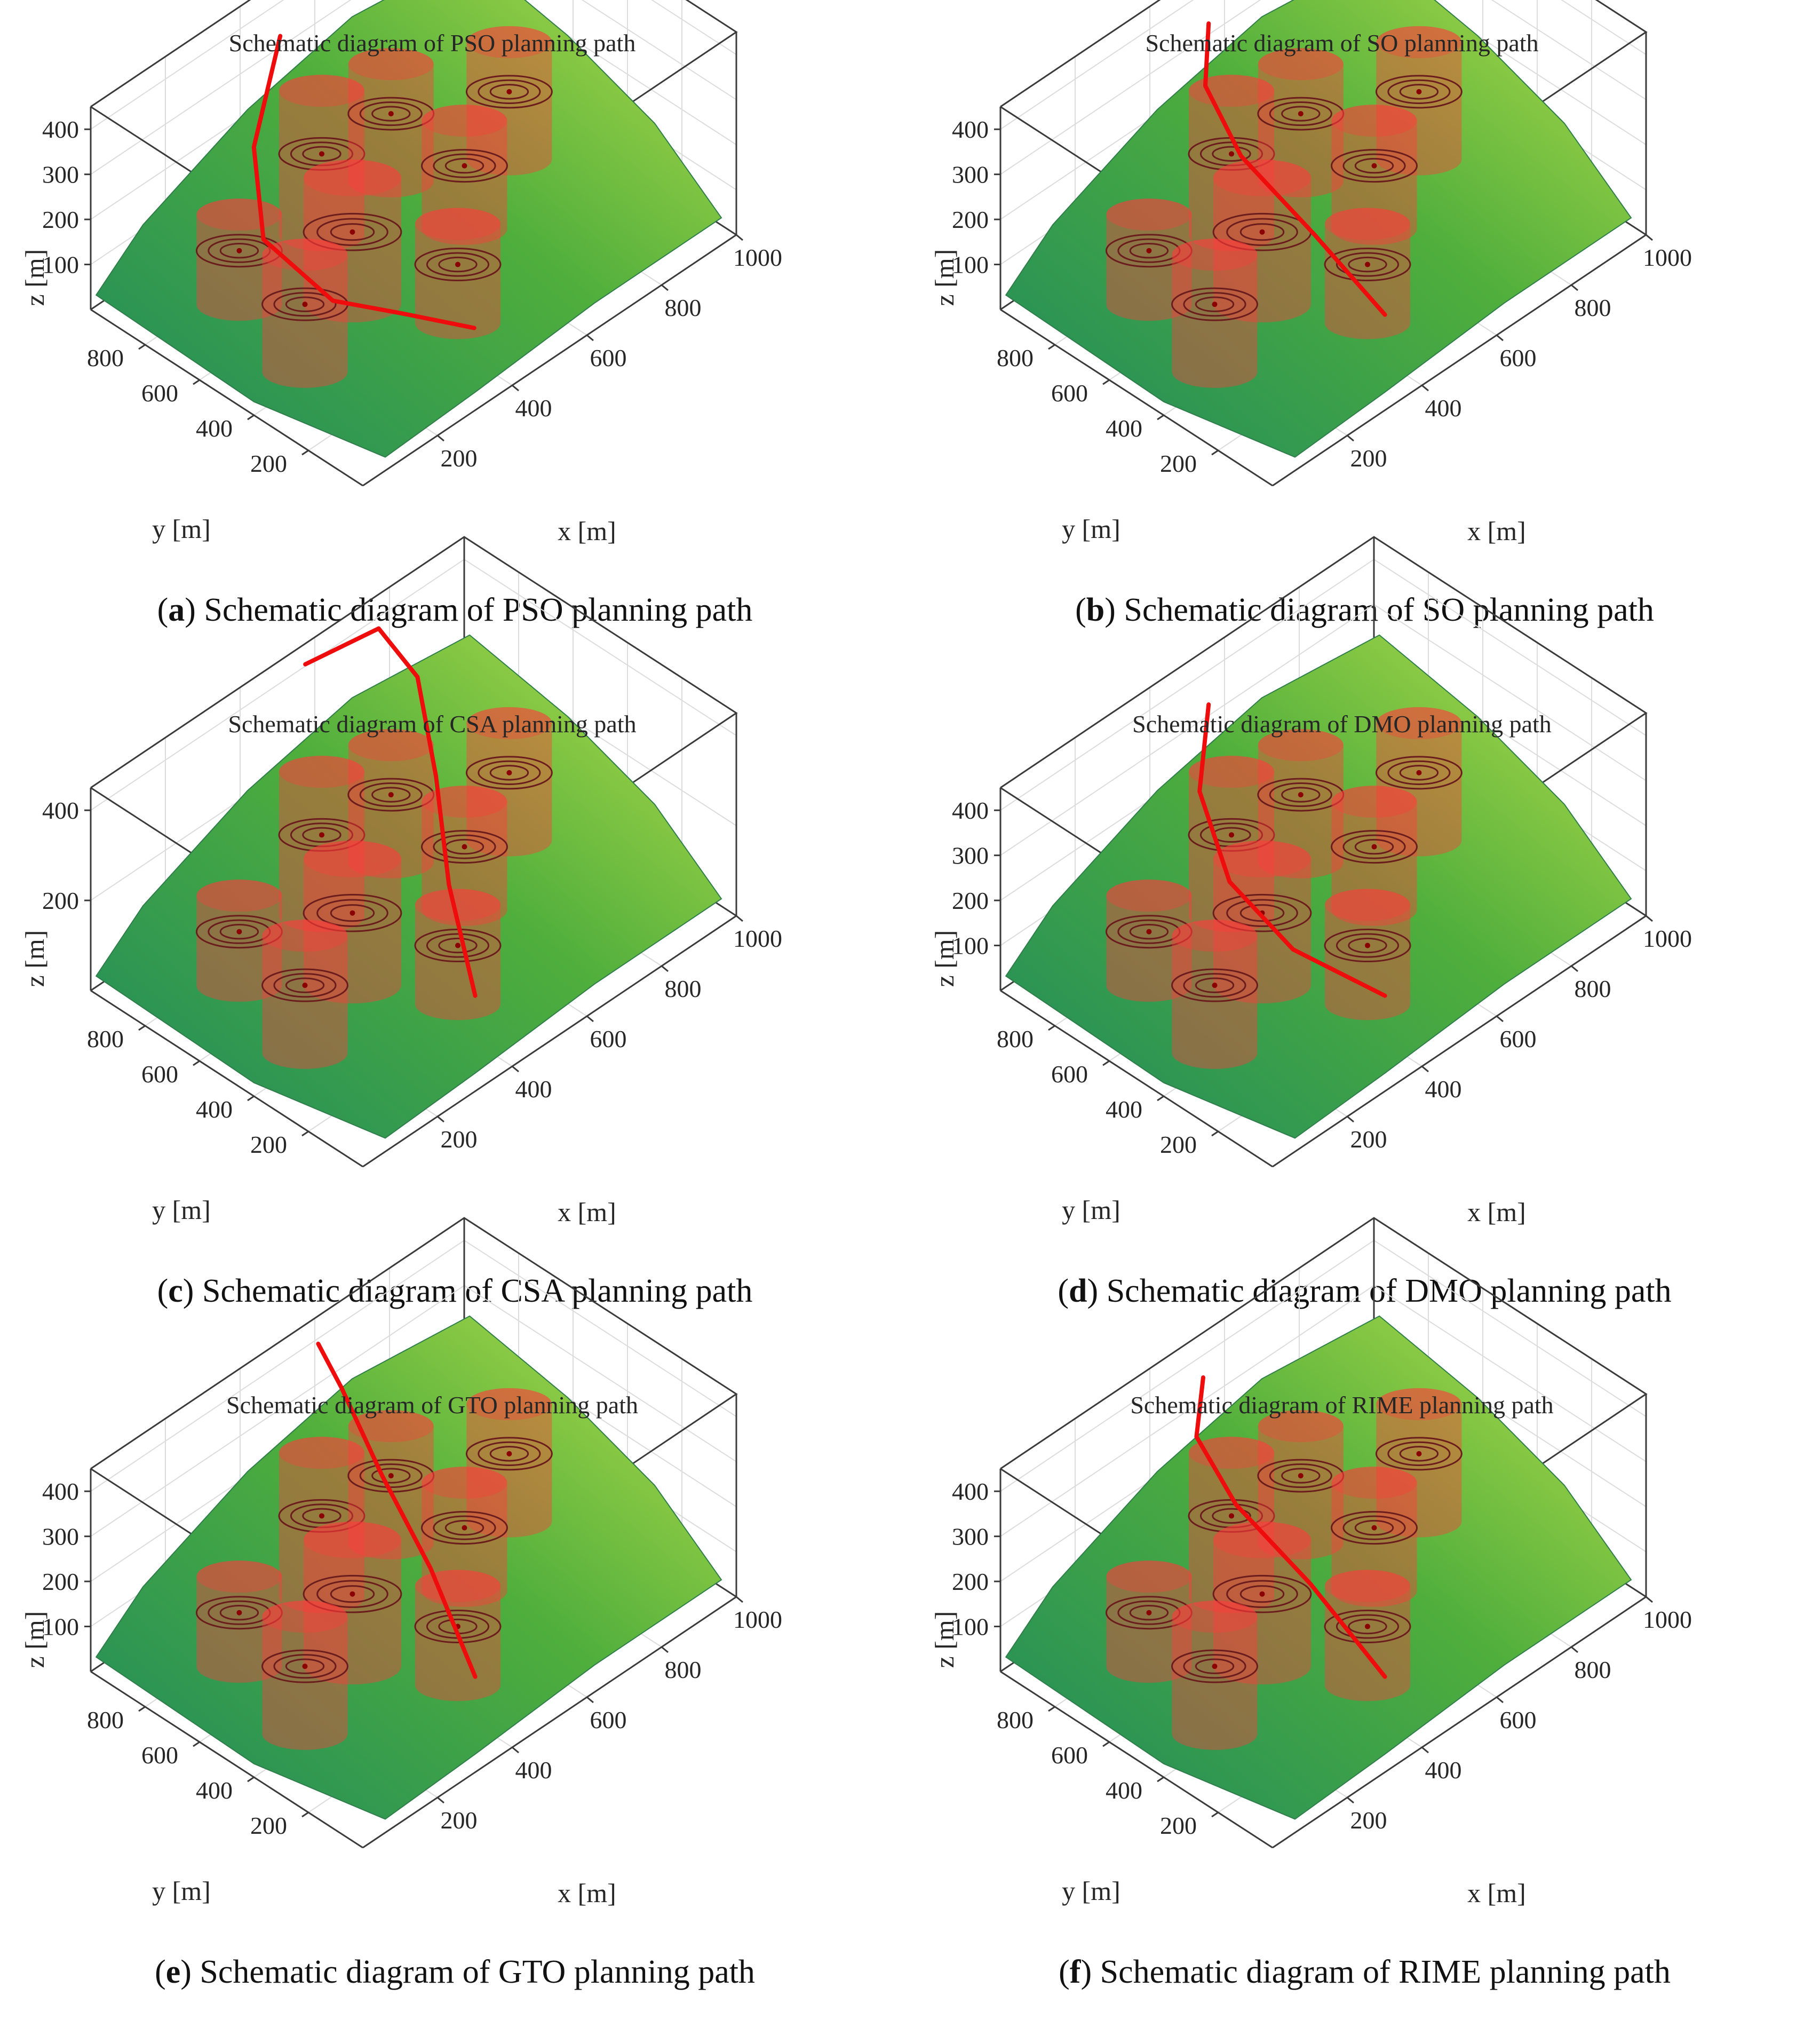  What do you see at coordinates (1342, 724) in the screenshot?
I see `plot-title: Schematic diagram of DMO planning path` at bounding box center [1342, 724].